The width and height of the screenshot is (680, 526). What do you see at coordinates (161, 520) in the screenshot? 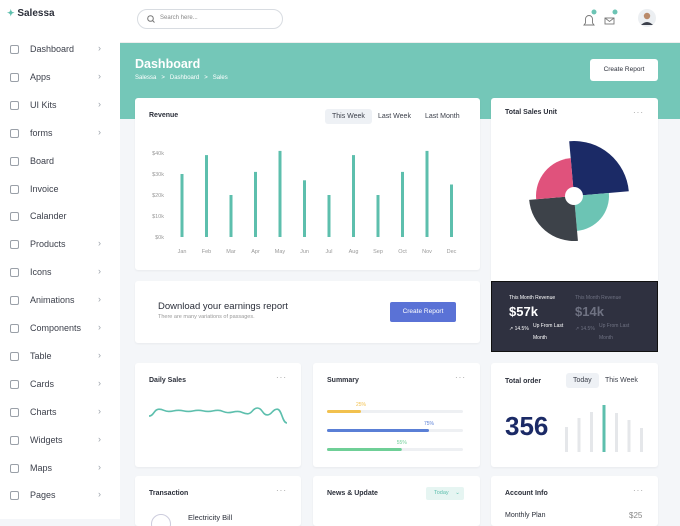
I see `bill-icon` at bounding box center [161, 520].